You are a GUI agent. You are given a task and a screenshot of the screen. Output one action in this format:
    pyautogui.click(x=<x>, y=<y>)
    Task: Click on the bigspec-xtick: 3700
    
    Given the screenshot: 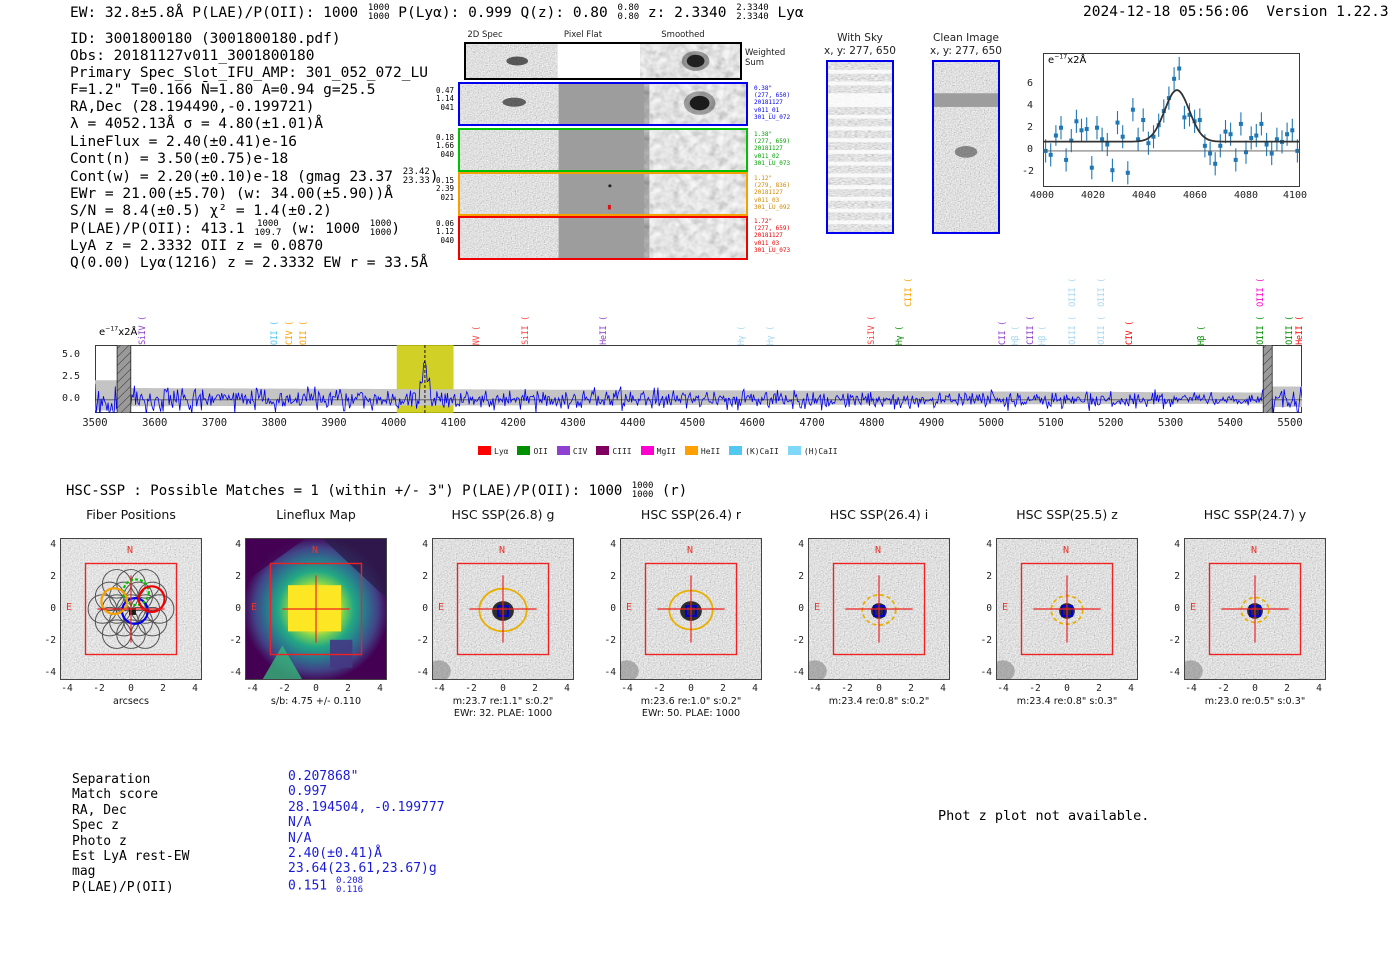 What is the action you would take?
    pyautogui.click(x=214, y=423)
    